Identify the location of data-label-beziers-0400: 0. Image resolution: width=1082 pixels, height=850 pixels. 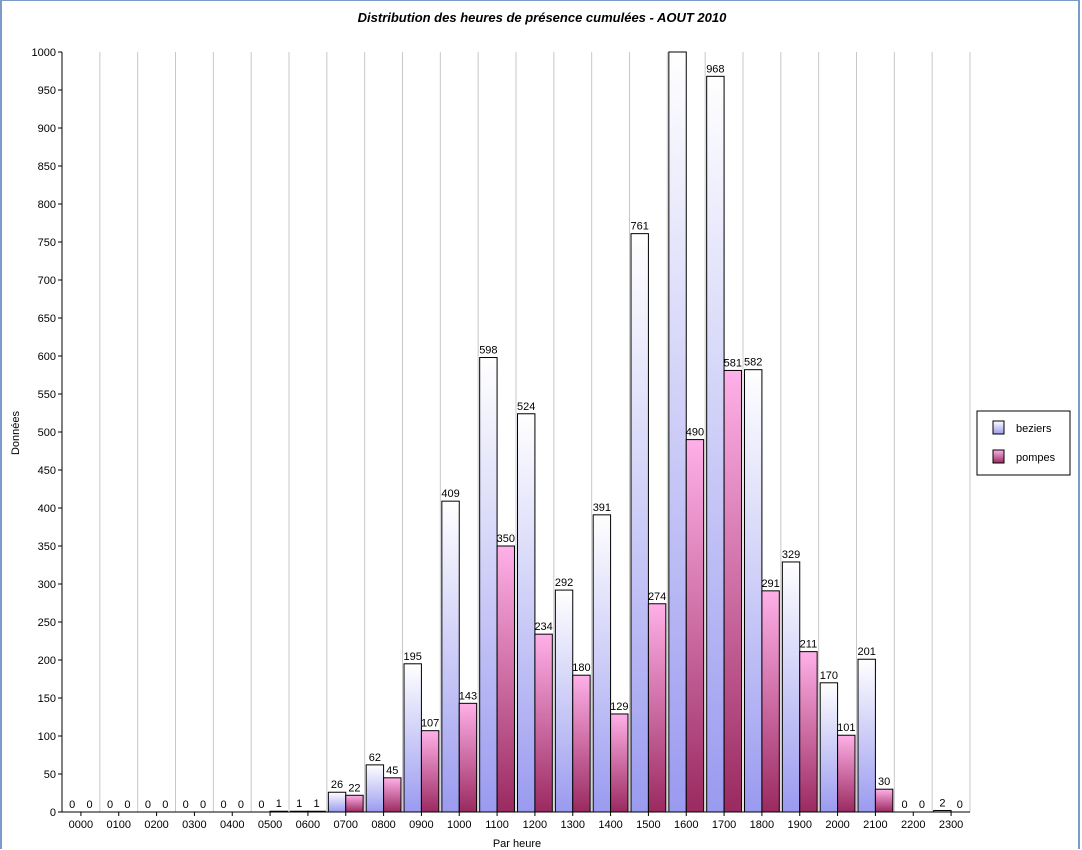
(223, 805).